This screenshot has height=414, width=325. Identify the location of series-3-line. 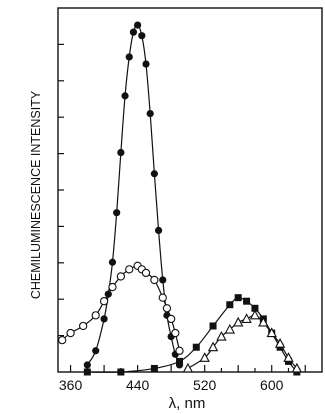
(192, 334).